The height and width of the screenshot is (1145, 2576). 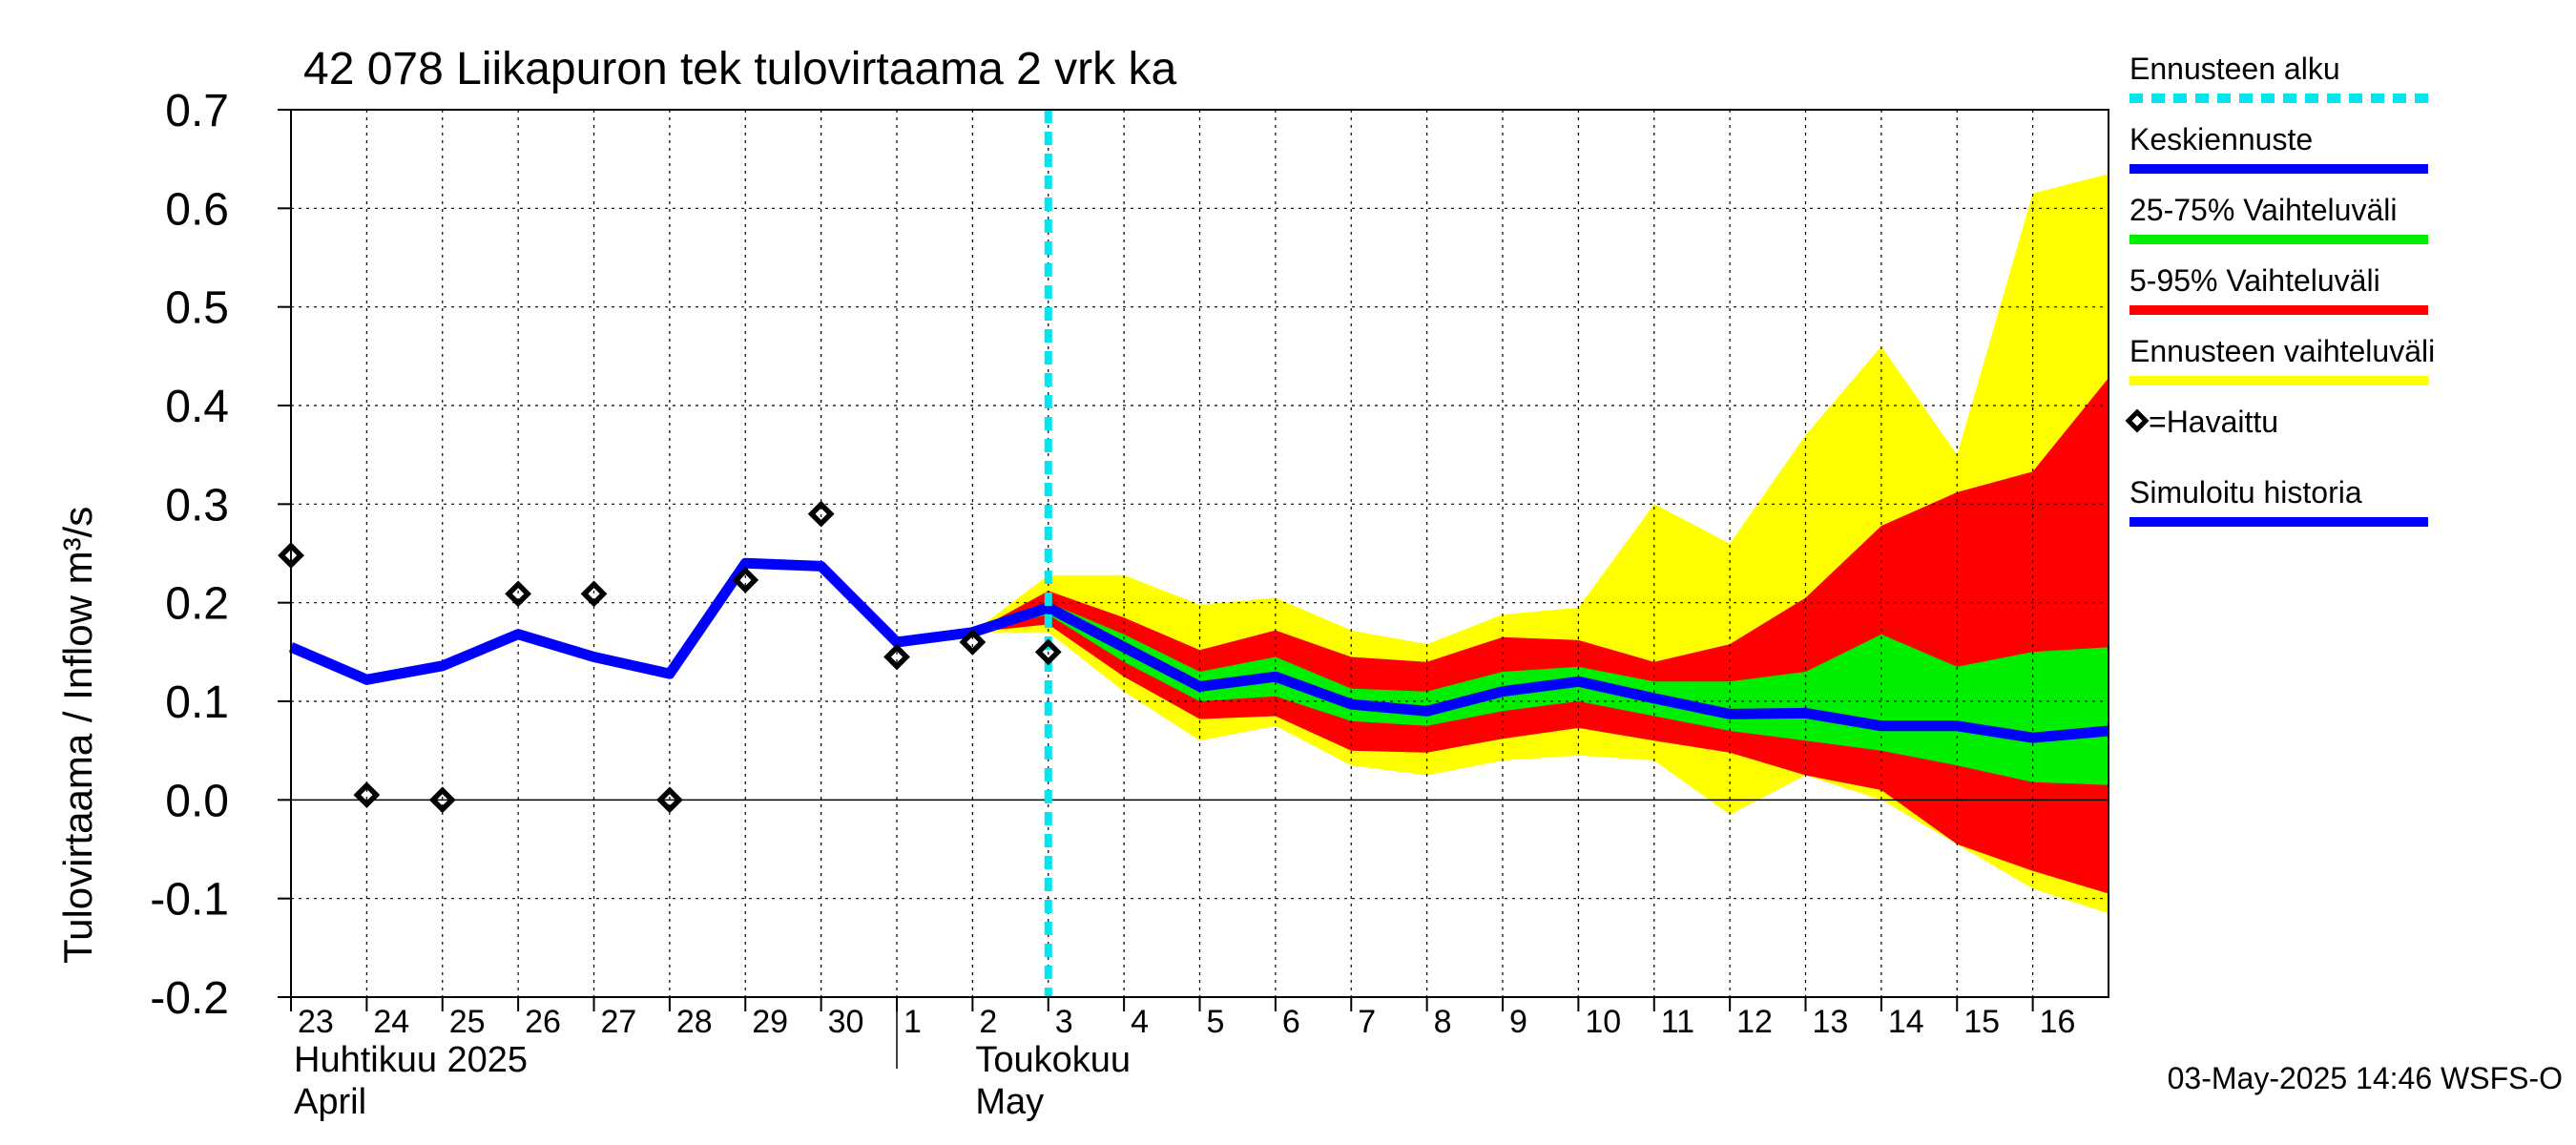 I want to click on x-tick-label: 7, so click(x=1367, y=1022).